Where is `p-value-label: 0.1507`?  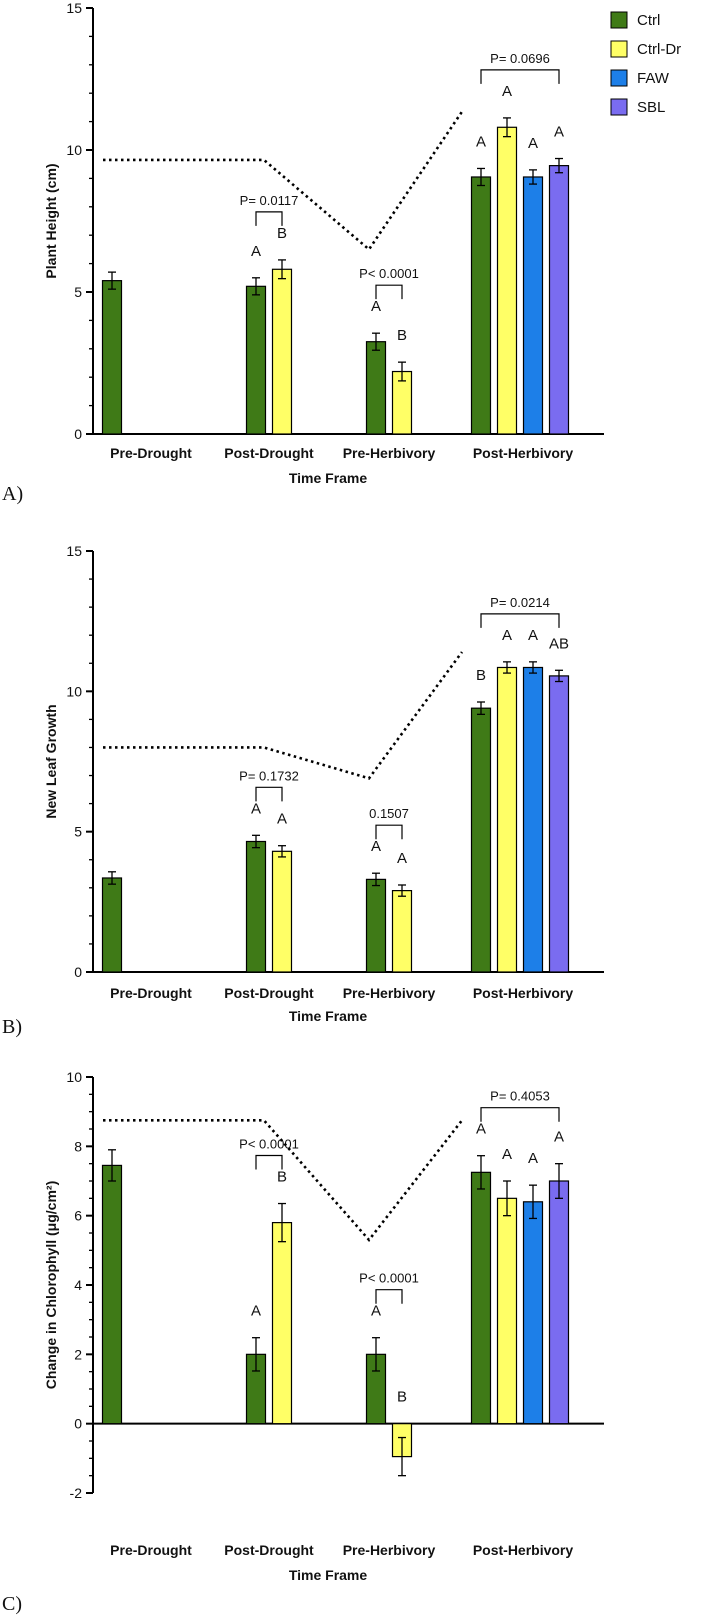
p-value-label: 0.1507 is located at coordinates (389, 813).